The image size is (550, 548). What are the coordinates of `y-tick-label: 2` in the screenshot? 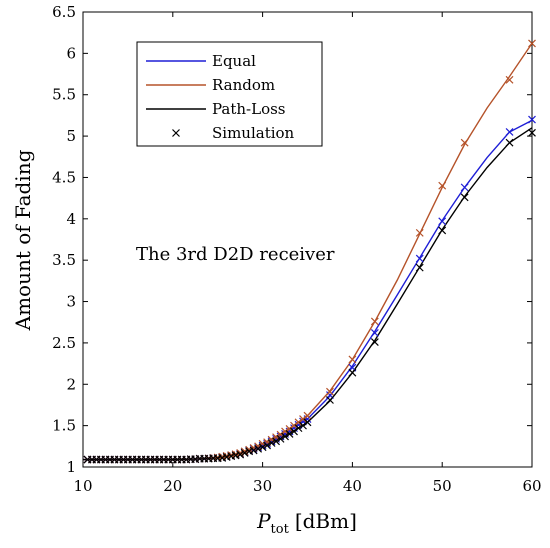 It's located at (71, 384).